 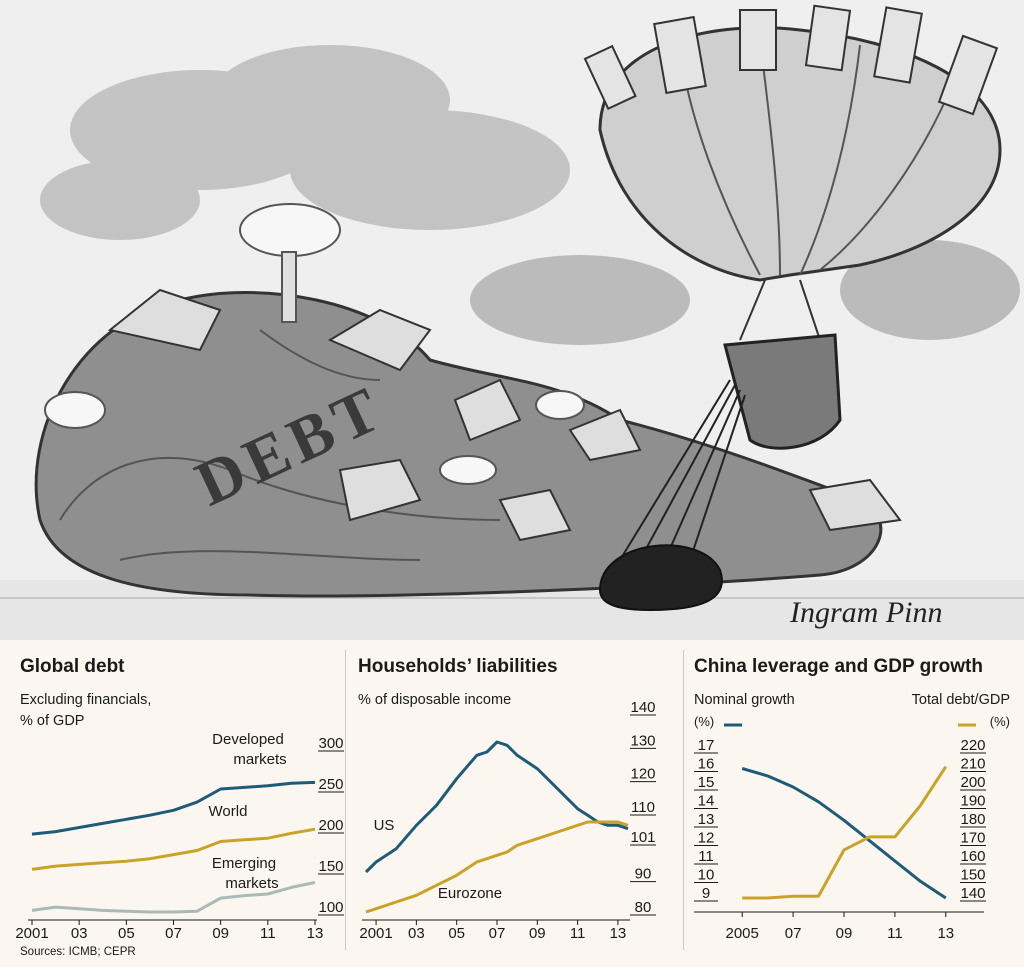 What do you see at coordinates (972, 819) in the screenshot?
I see `y-right-tick-label: 180` at bounding box center [972, 819].